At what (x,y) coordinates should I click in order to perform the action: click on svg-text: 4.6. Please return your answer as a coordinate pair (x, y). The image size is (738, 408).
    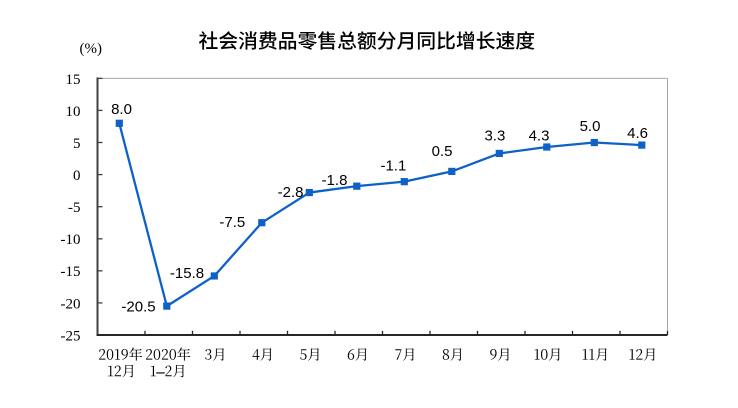
    Looking at the image, I should click on (637, 133).